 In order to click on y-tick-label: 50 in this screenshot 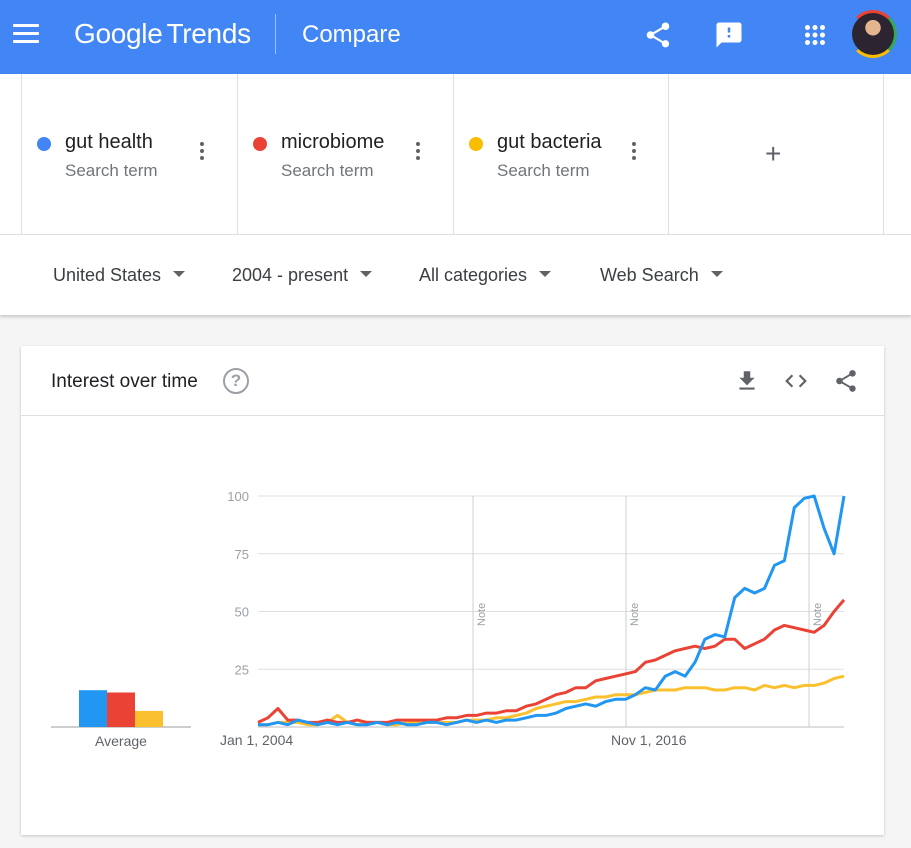, I will do `click(242, 612)`.